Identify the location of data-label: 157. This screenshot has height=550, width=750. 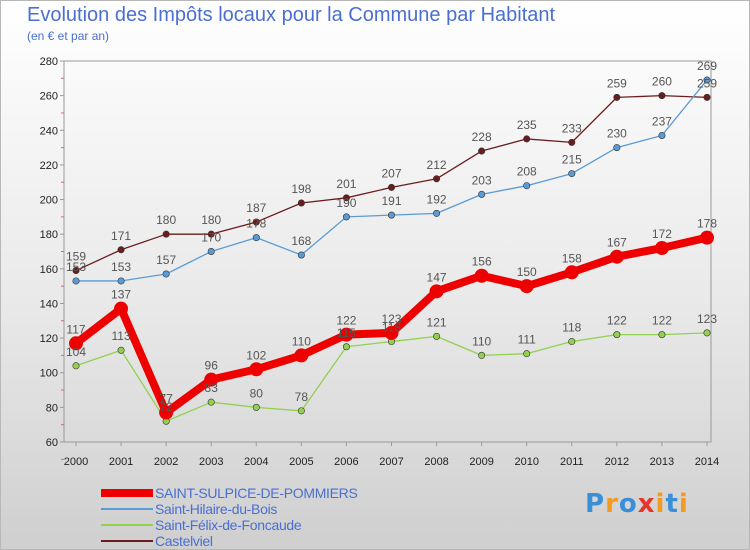
(166, 260).